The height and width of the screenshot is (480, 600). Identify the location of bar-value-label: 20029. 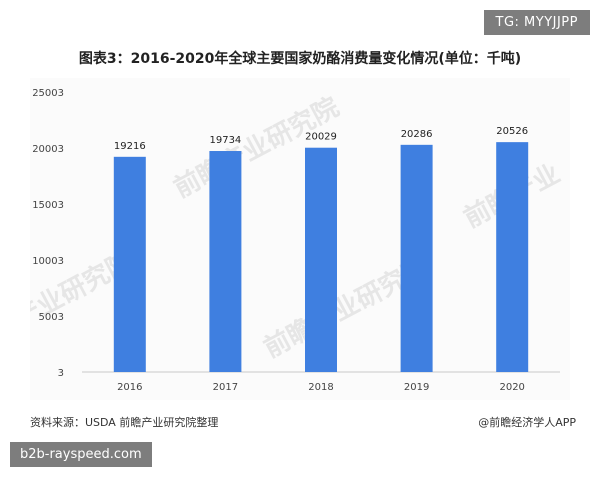
(321, 137).